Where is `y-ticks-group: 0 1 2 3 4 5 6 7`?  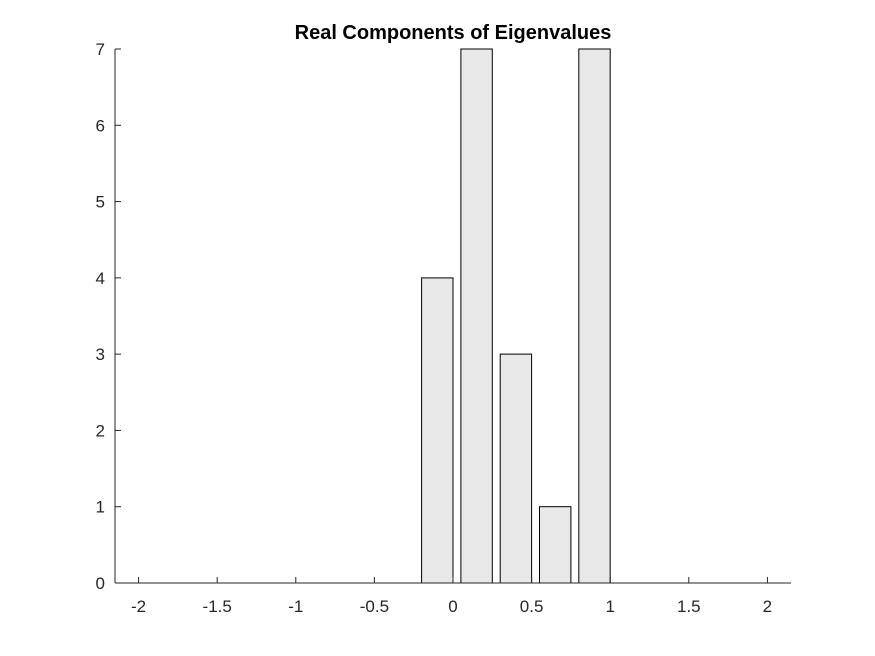 y-ticks-group: 0 1 2 3 4 5 6 7 is located at coordinates (108, 316).